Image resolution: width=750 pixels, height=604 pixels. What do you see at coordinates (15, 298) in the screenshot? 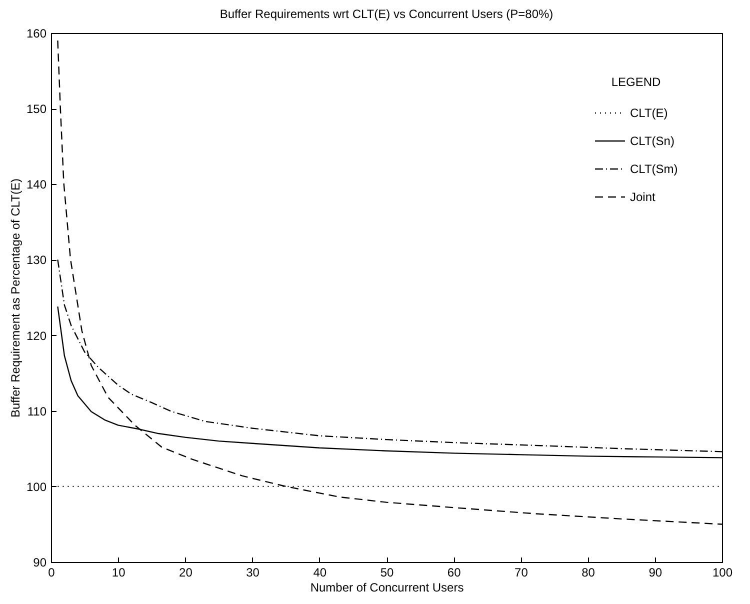
I see `y-axis-title: Buffer Requirement as Percentage of CLT(E)` at bounding box center [15, 298].